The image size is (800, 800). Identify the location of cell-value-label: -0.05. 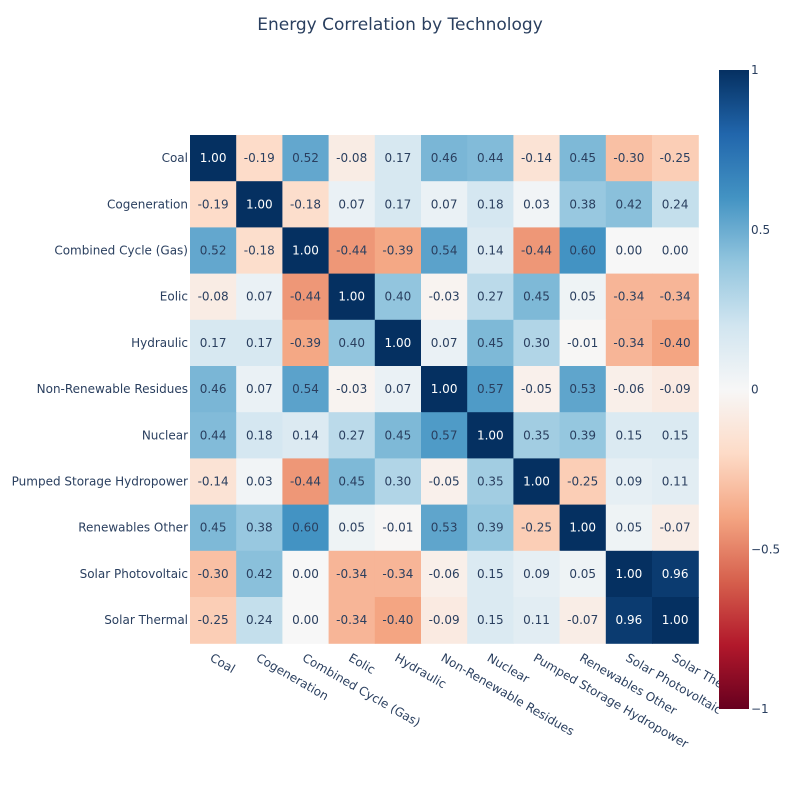
(444, 482).